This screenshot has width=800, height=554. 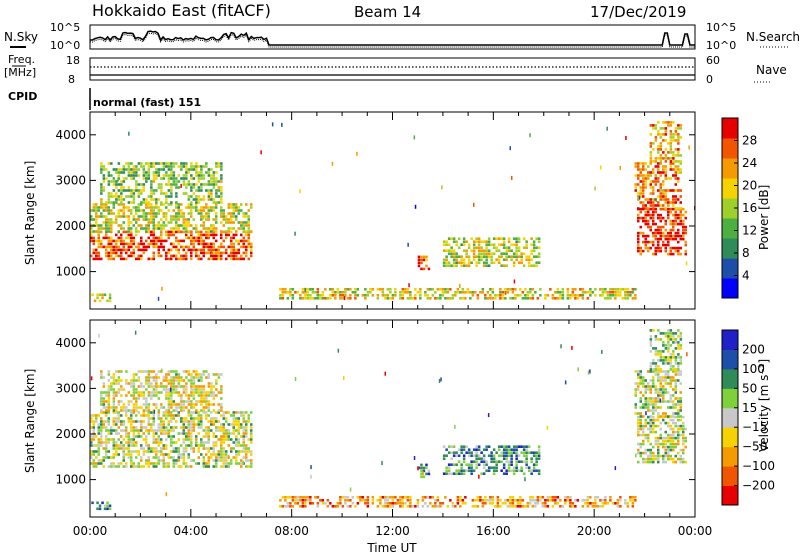 I want to click on colorbar-tick-label: −100, so click(x=758, y=466).